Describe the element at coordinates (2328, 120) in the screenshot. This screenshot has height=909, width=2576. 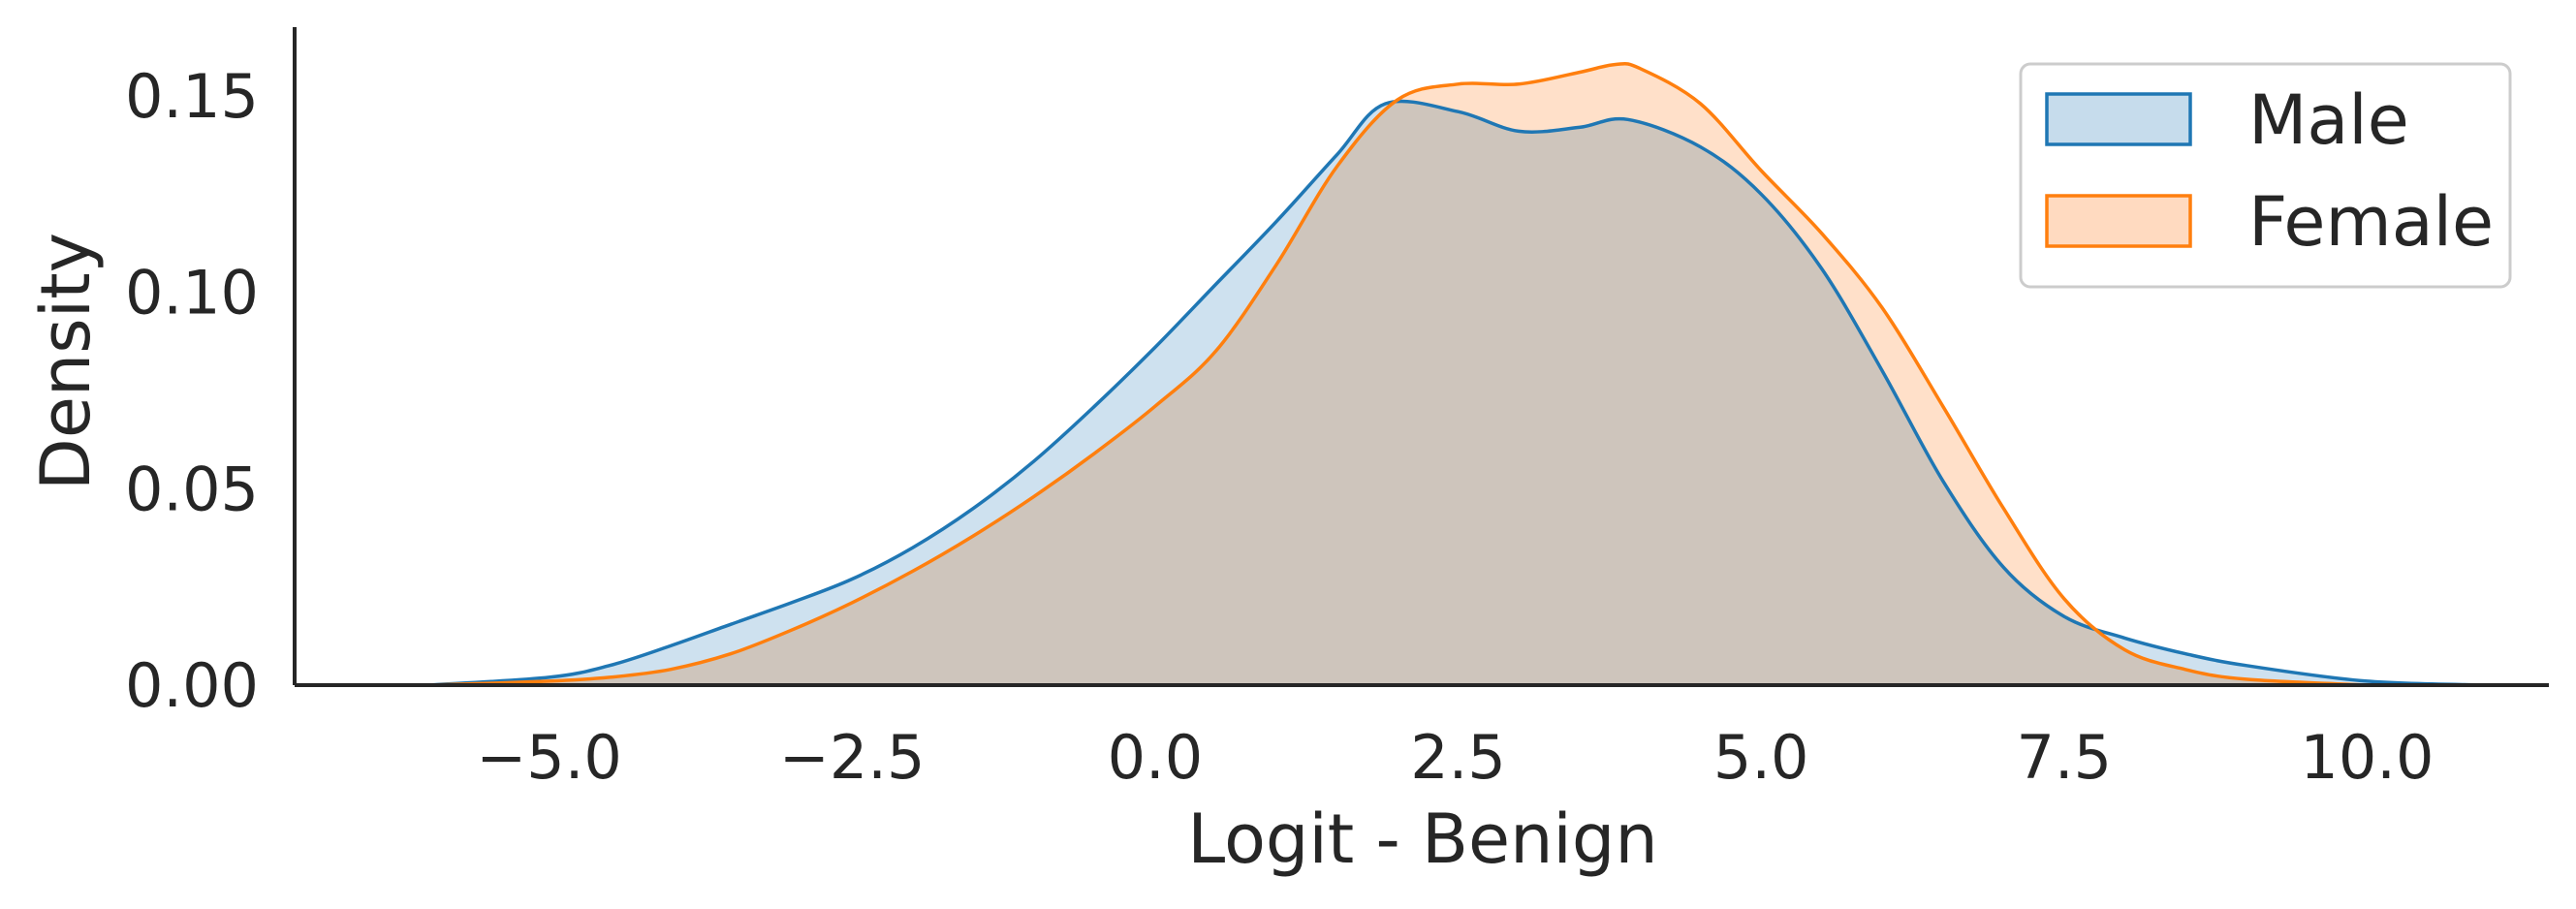
I see `legend-label-male: Male` at that location.